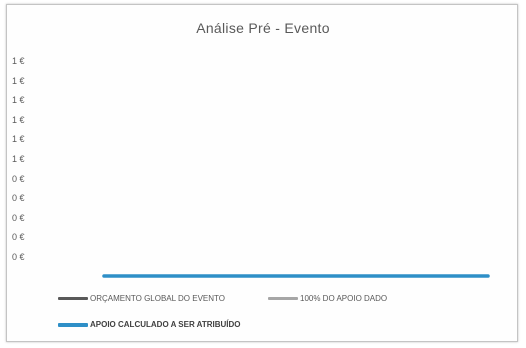 This screenshot has height=348, width=526. Describe the element at coordinates (165, 324) in the screenshot. I see `legend-label: APOIO CALCULADO A SER ATRIBUÍDO` at that location.